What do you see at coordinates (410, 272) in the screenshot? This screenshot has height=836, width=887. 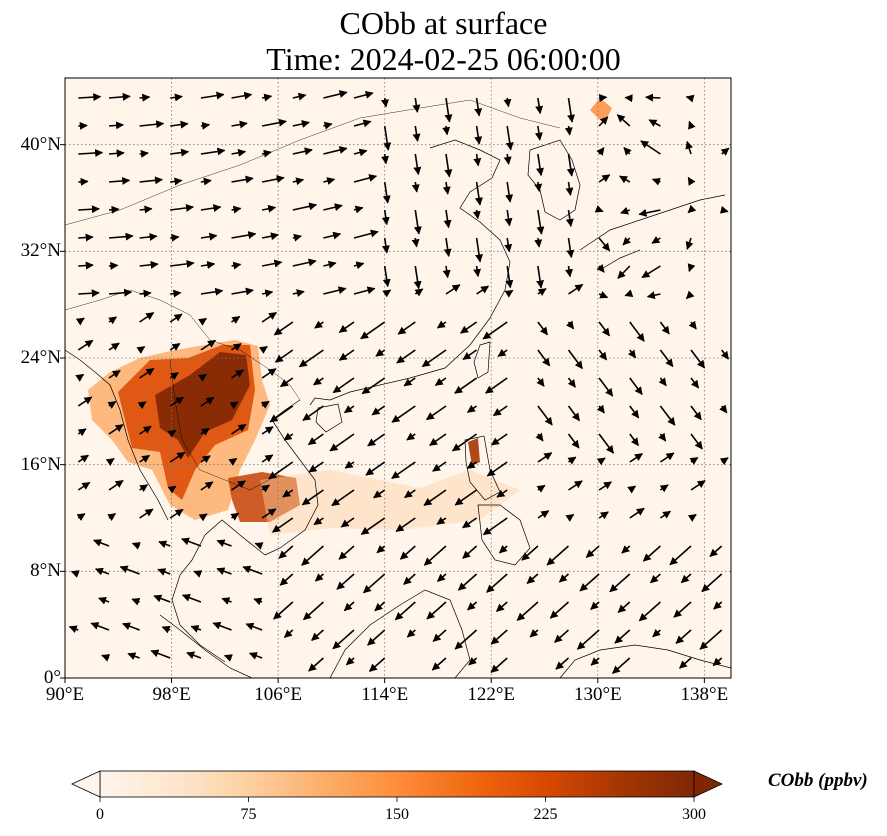 I see `coastline-china-east` at bounding box center [410, 272].